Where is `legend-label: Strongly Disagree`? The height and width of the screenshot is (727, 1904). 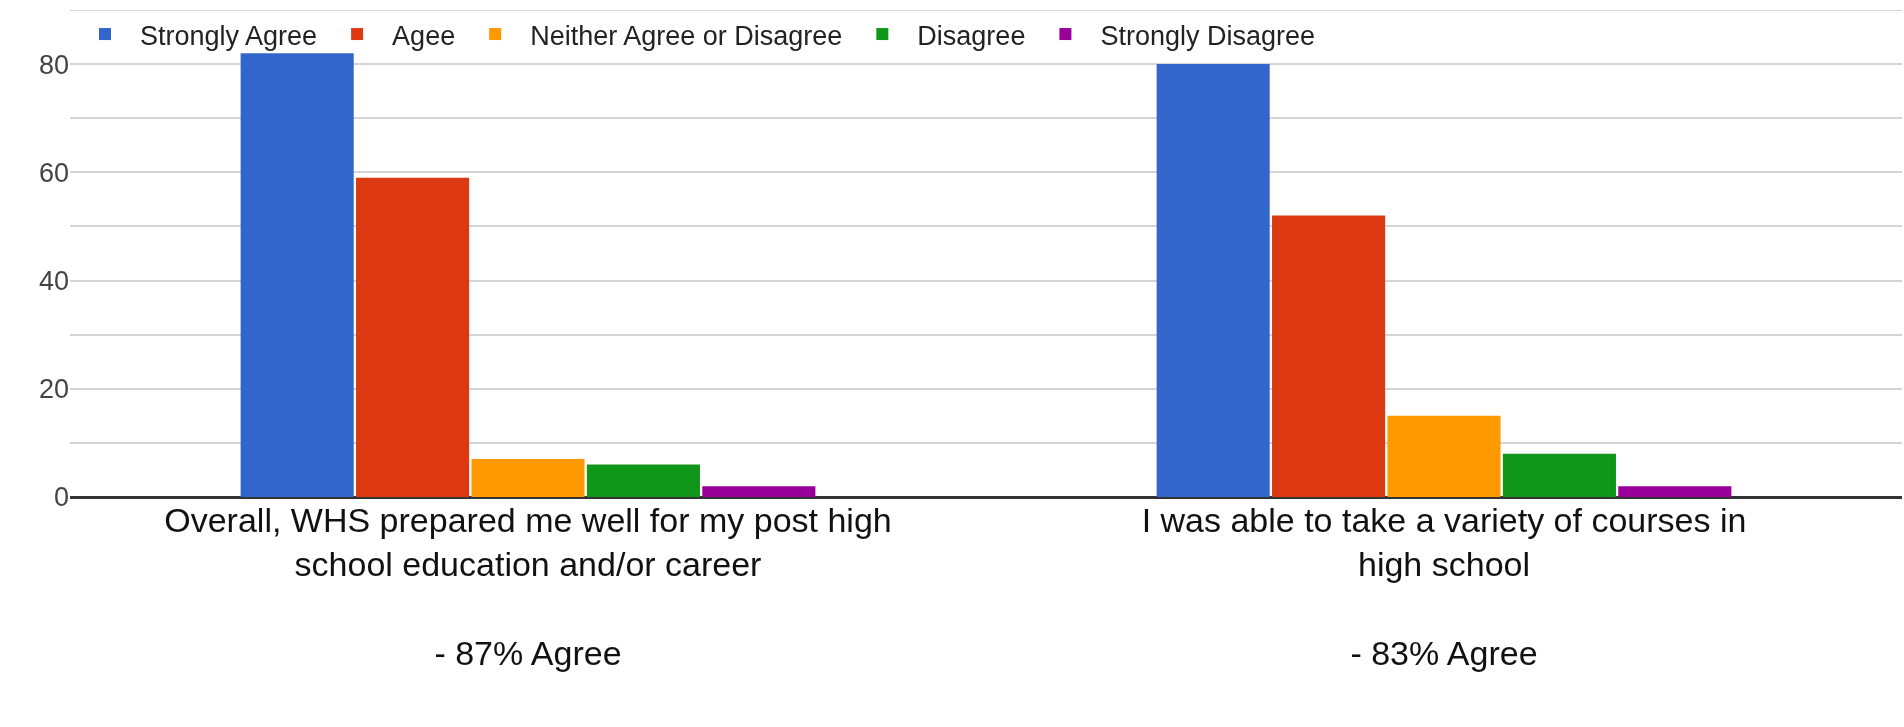 legend-label: Strongly Disagree is located at coordinates (1208, 35).